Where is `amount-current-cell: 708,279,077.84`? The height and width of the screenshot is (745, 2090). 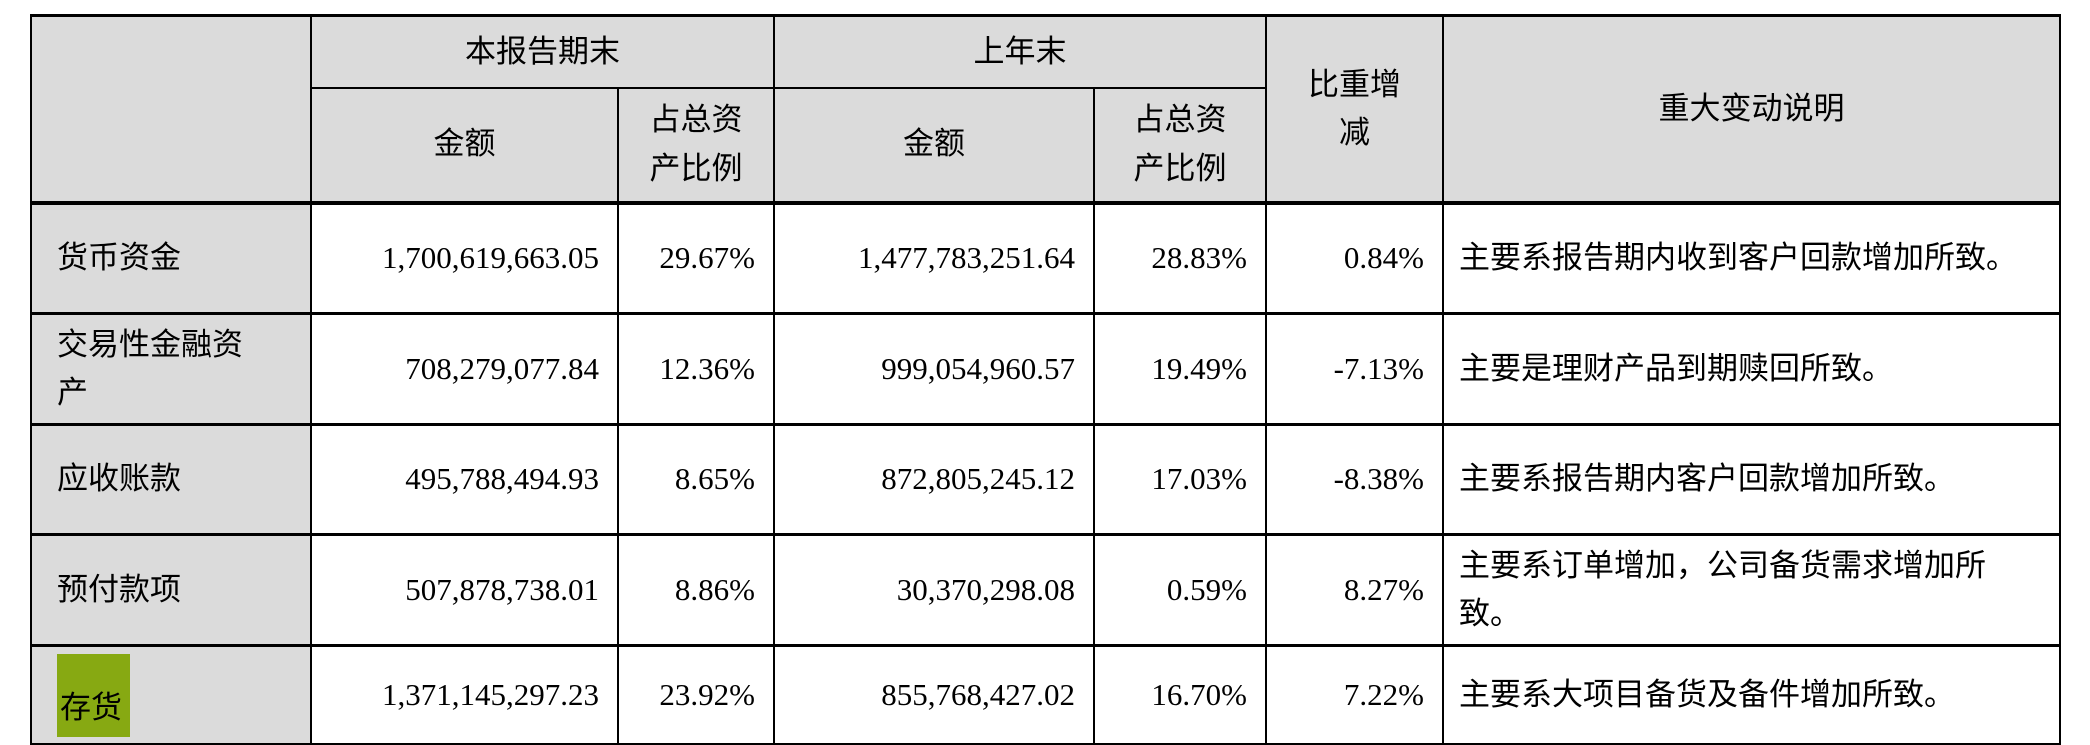
amount-current-cell: 708,279,077.84 is located at coordinates (464, 369).